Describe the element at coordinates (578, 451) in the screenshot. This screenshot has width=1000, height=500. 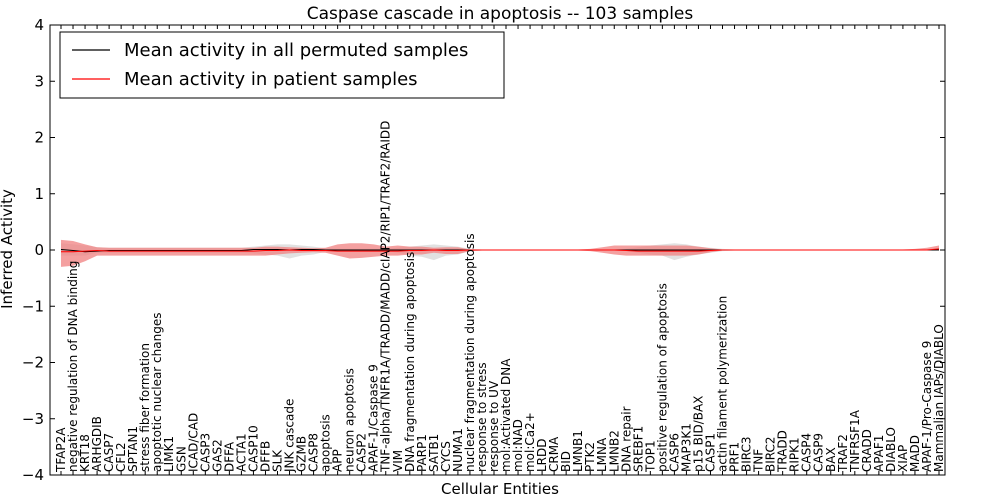
I see `x-tick-label: LMNB1` at that location.